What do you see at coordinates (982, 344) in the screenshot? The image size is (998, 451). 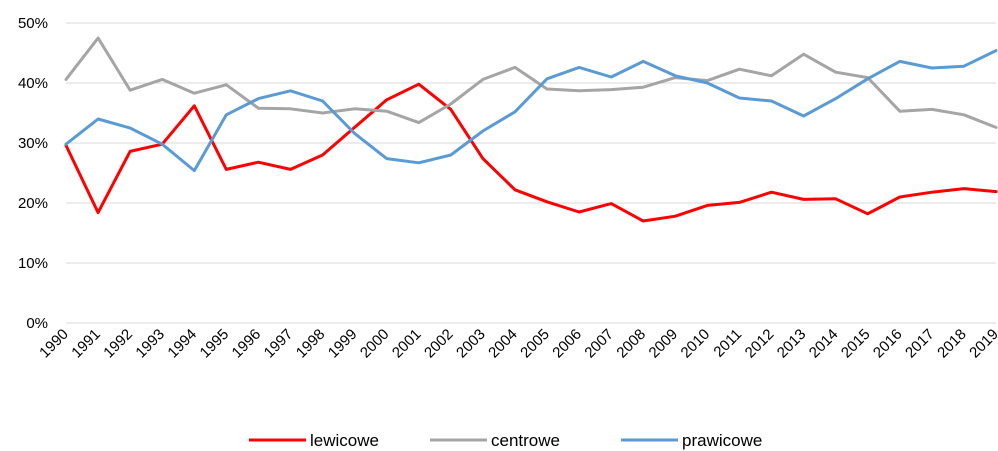 I see `x-tick-label: 2019` at bounding box center [982, 344].